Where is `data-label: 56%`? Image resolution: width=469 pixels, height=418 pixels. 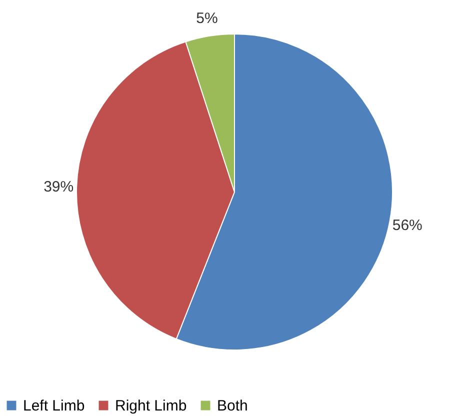
data-label: 56% is located at coordinates (407, 225).